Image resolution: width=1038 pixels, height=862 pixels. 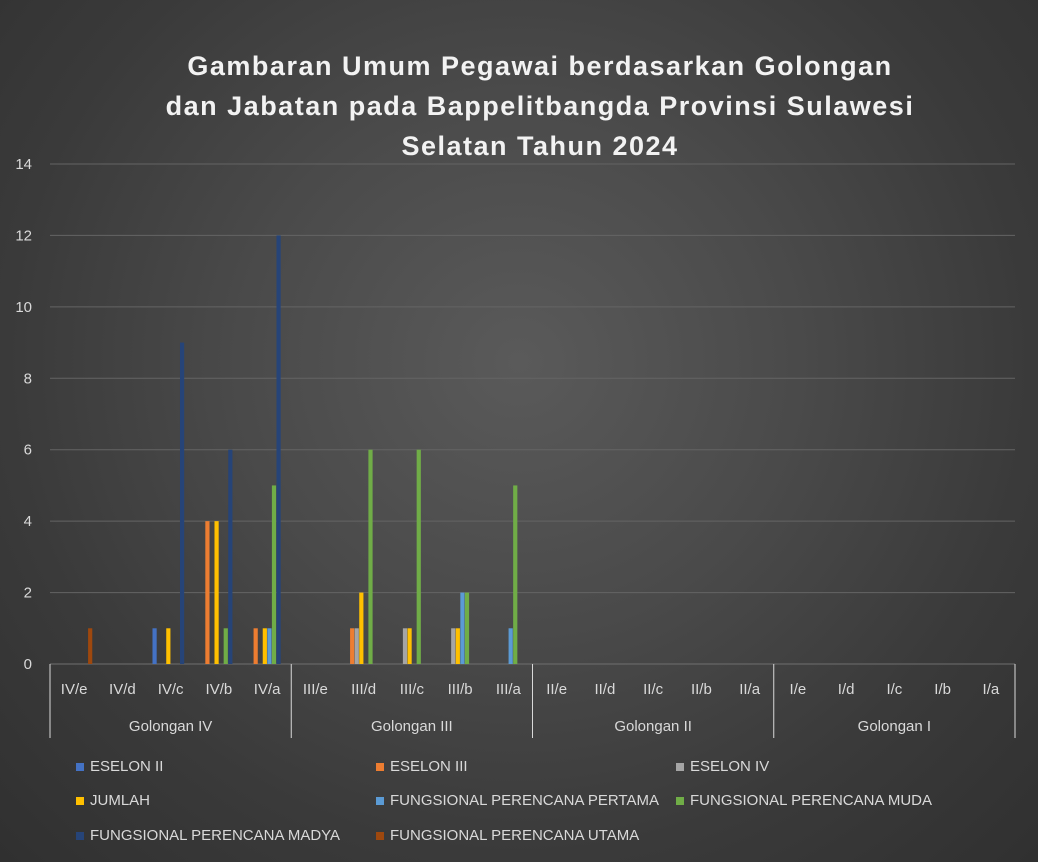 I want to click on group-label: Golongan III, so click(x=412, y=726).